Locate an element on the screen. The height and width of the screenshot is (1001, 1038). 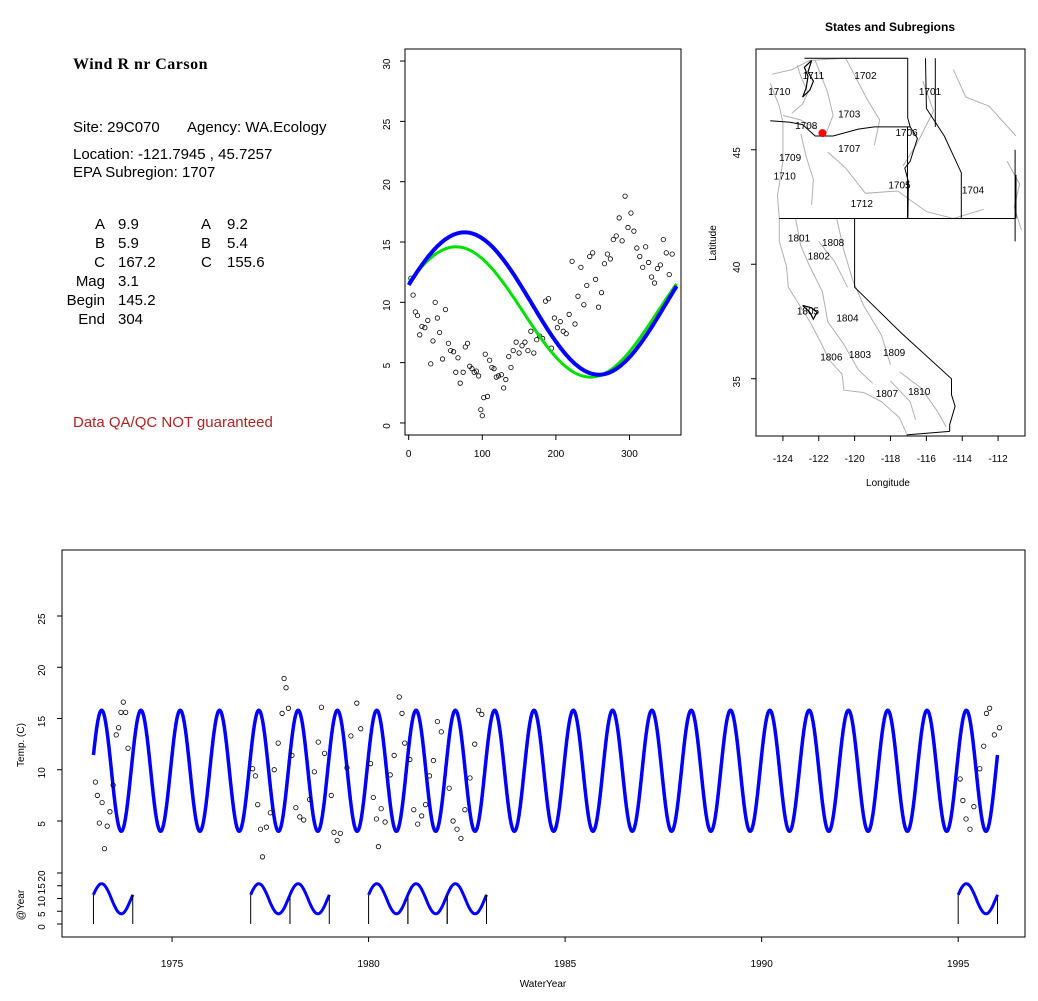
x-tick-label: -112 is located at coordinates (998, 459).